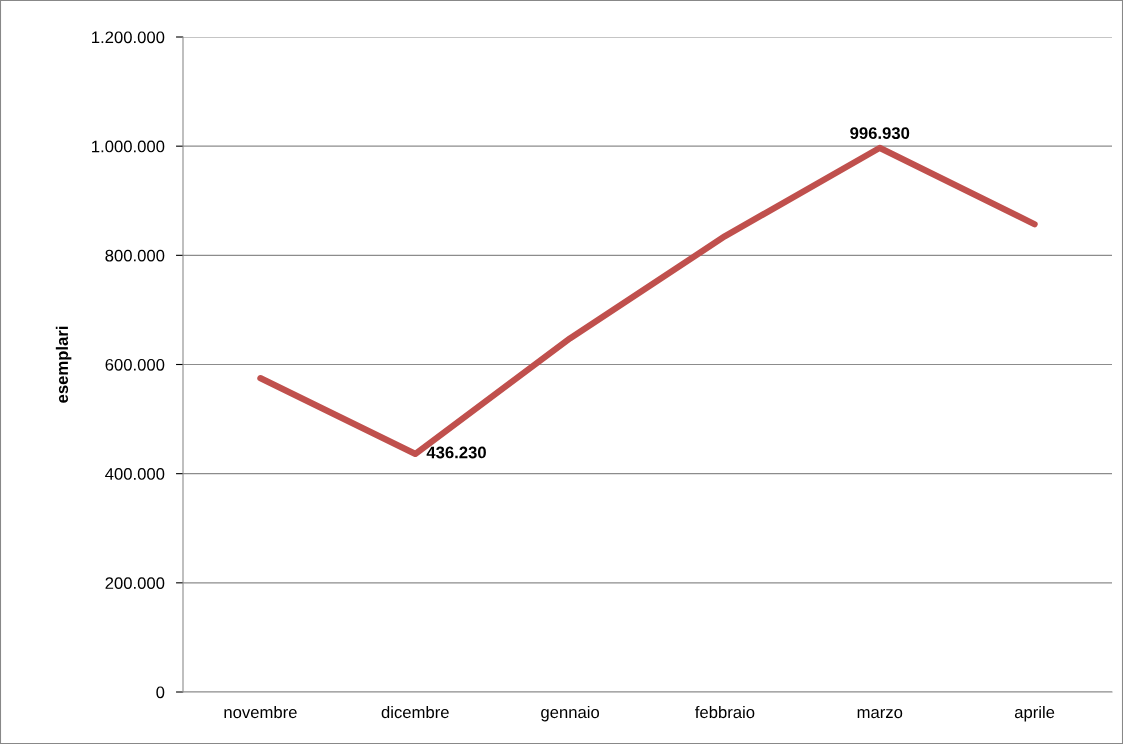 This screenshot has width=1123, height=744. What do you see at coordinates (160, 692) in the screenshot?
I see `y-tick-label: 0` at bounding box center [160, 692].